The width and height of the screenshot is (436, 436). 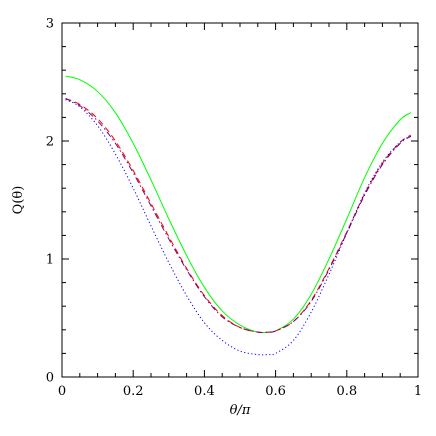 What do you see at coordinates (50, 378) in the screenshot?
I see `y-tick-label: 0` at bounding box center [50, 378].